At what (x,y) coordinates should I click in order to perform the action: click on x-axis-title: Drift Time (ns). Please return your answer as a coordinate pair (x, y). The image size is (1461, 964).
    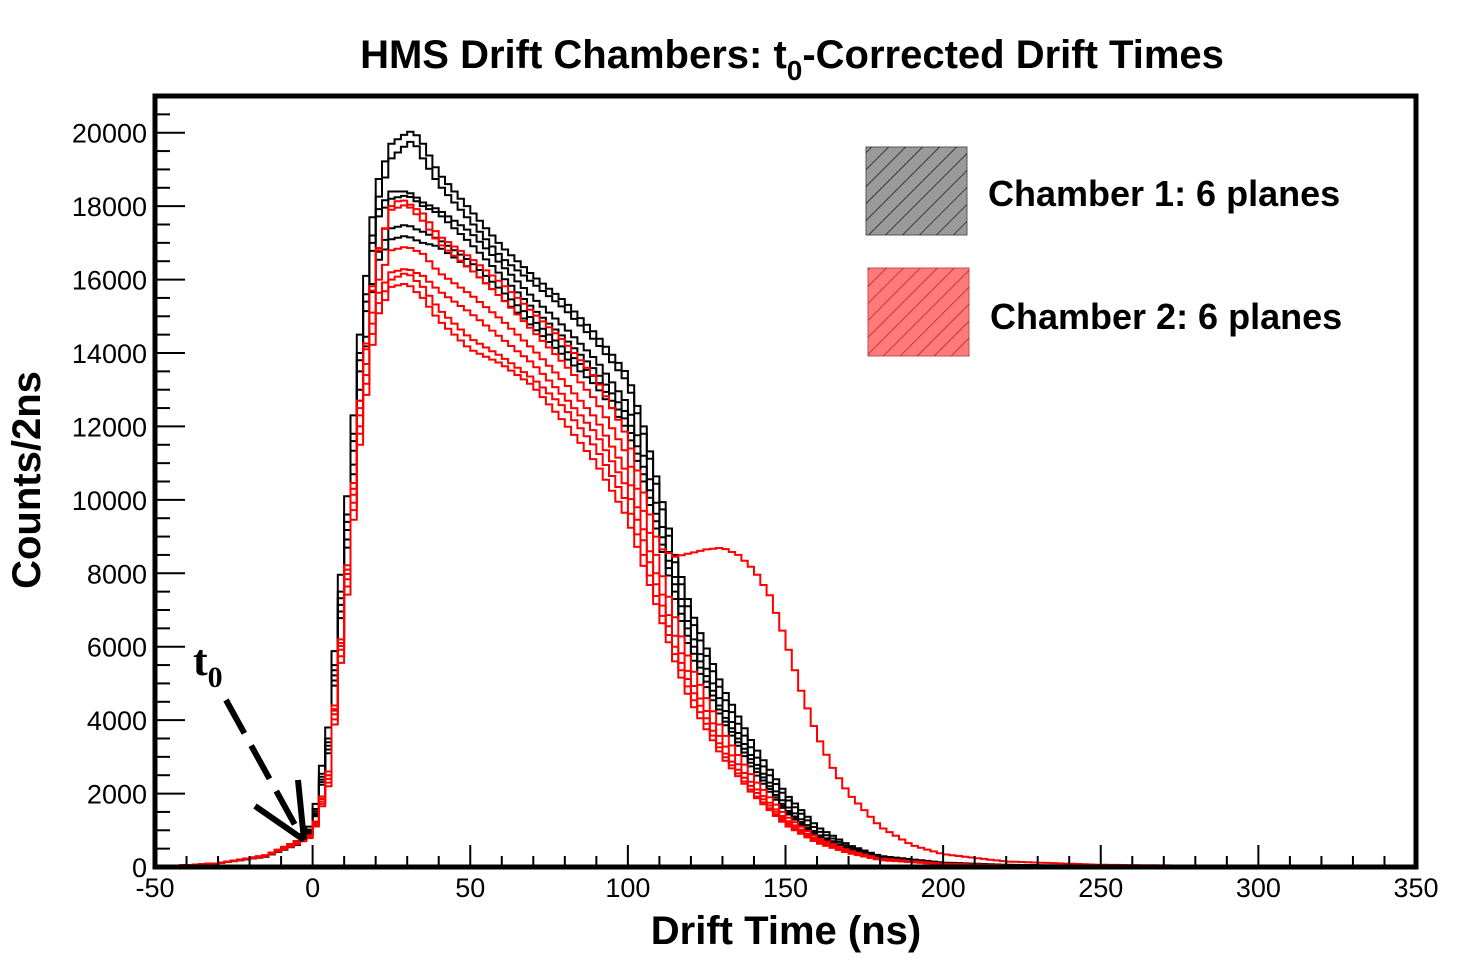
    Looking at the image, I should click on (786, 931).